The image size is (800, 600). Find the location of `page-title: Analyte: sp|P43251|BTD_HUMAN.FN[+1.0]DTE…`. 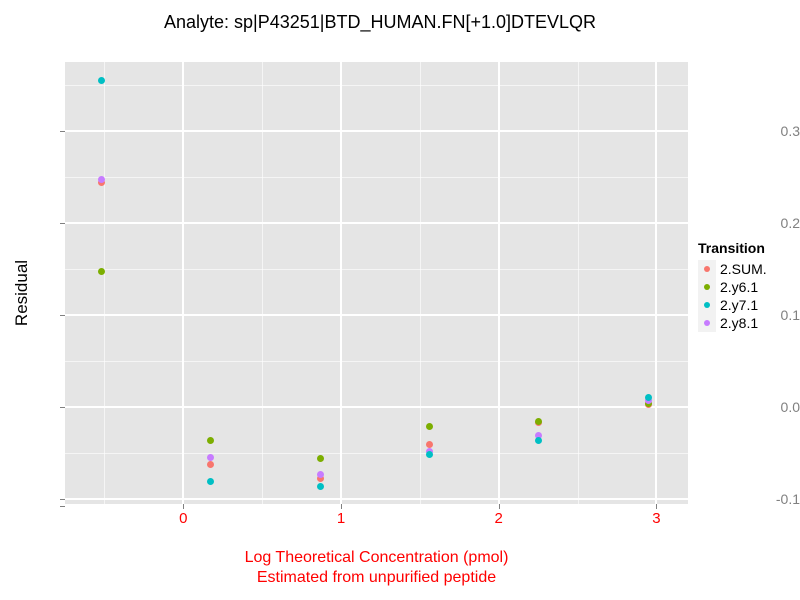

page-title: Analyte: sp|P43251|BTD_HUMAN.FN[+1.0]DTE… is located at coordinates (380, 22).